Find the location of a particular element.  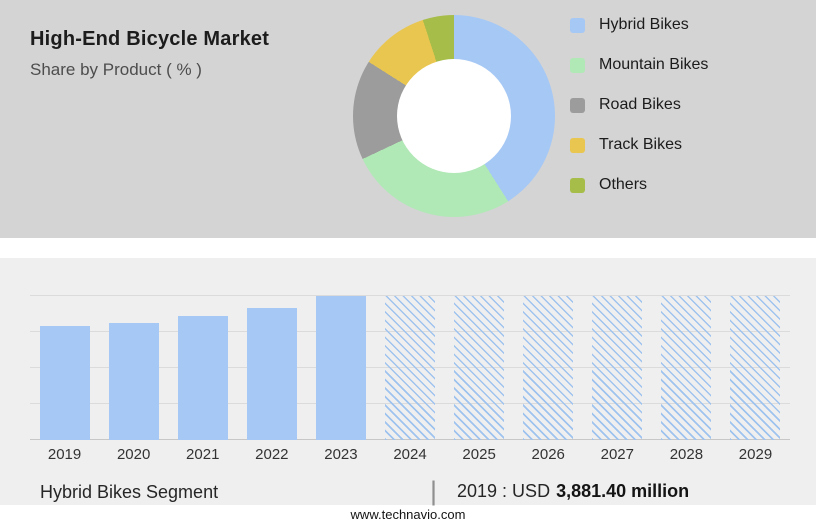

x-tick-label: 2025 is located at coordinates (479, 454).